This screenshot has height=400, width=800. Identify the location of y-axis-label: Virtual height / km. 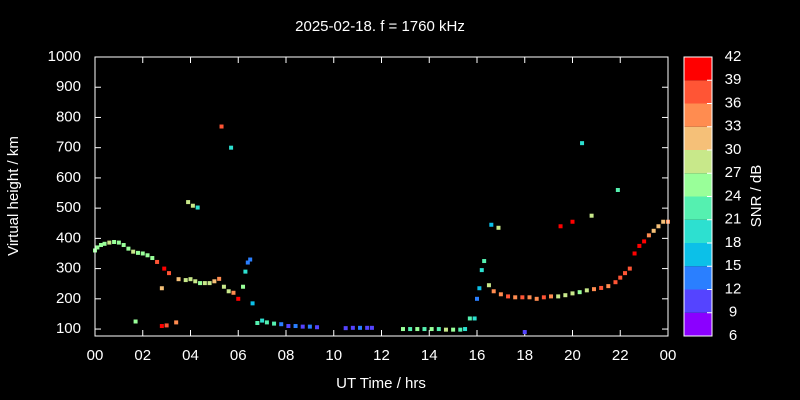
(13, 196).